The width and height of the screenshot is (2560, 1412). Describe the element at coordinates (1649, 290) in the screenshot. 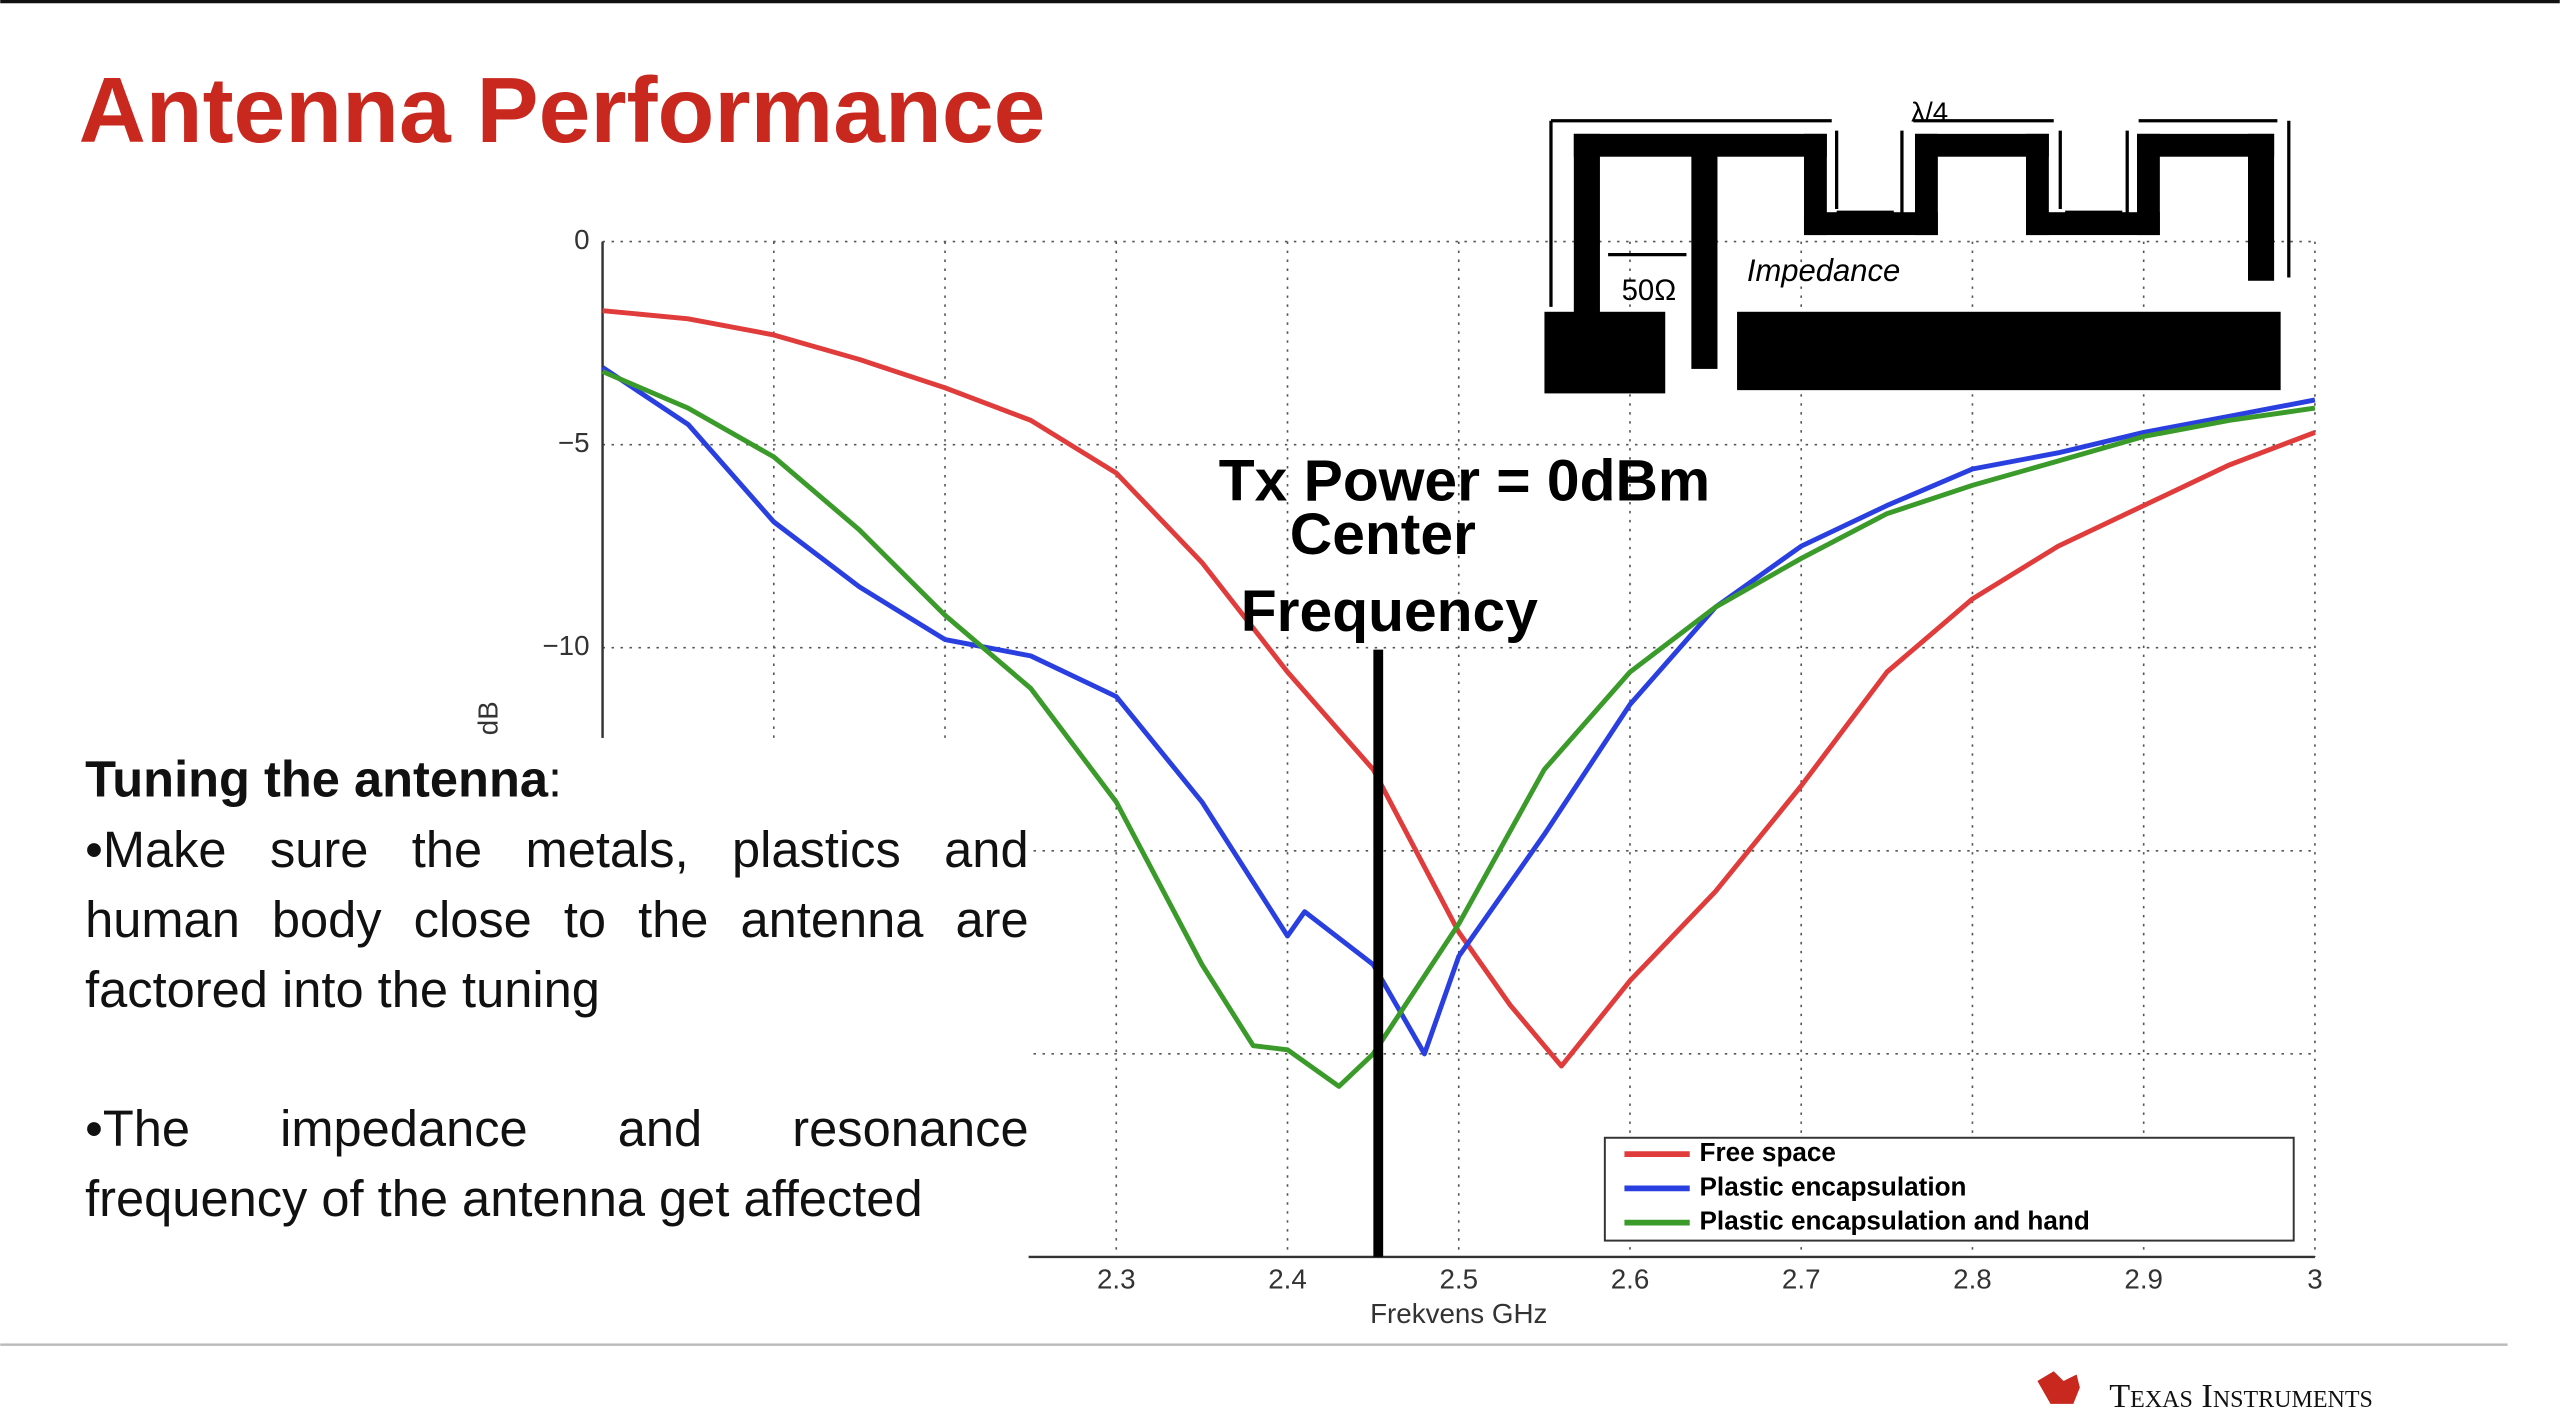

I see `diagram-resistance: 50Ω` at that location.